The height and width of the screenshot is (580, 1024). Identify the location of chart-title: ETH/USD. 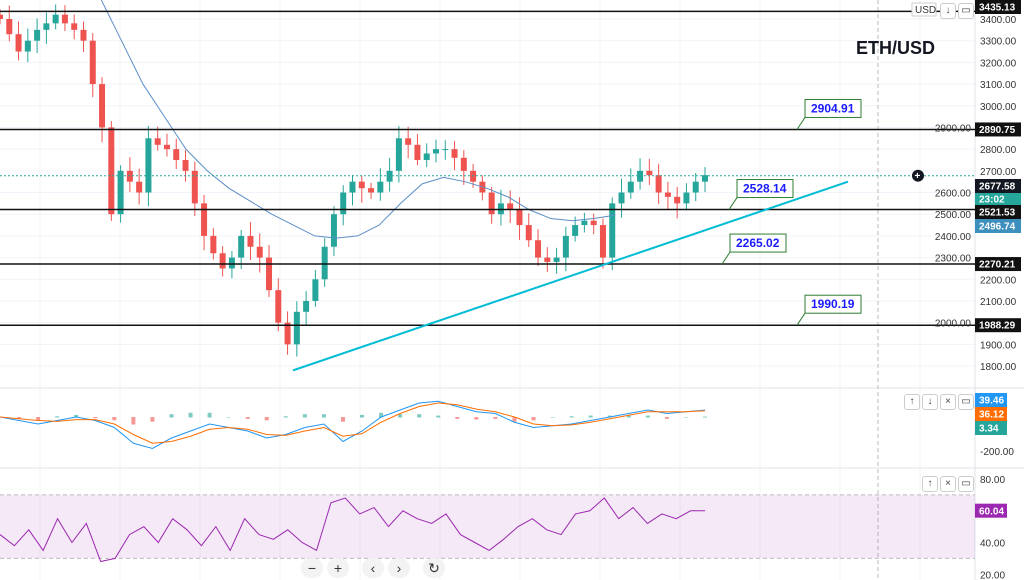
(896, 48).